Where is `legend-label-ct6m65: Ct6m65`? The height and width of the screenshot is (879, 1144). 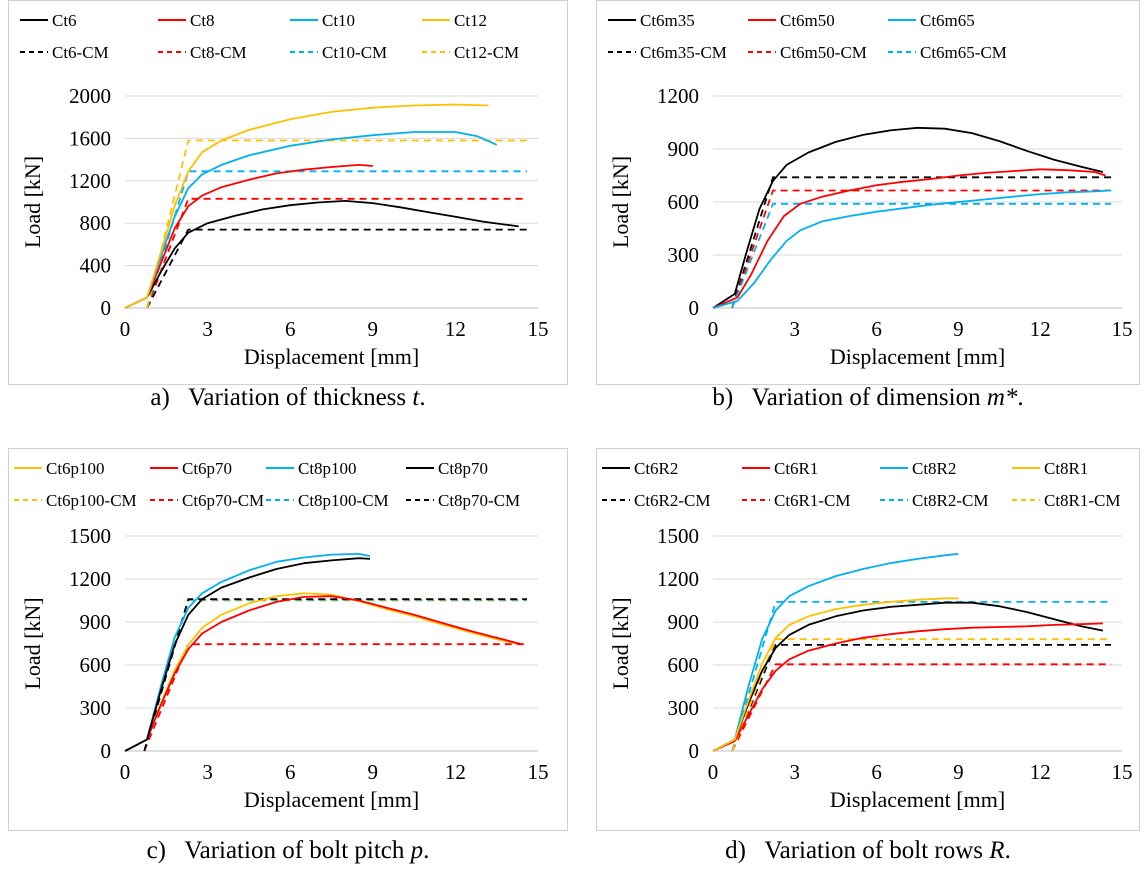 legend-label-ct6m65: Ct6m65 is located at coordinates (947, 20).